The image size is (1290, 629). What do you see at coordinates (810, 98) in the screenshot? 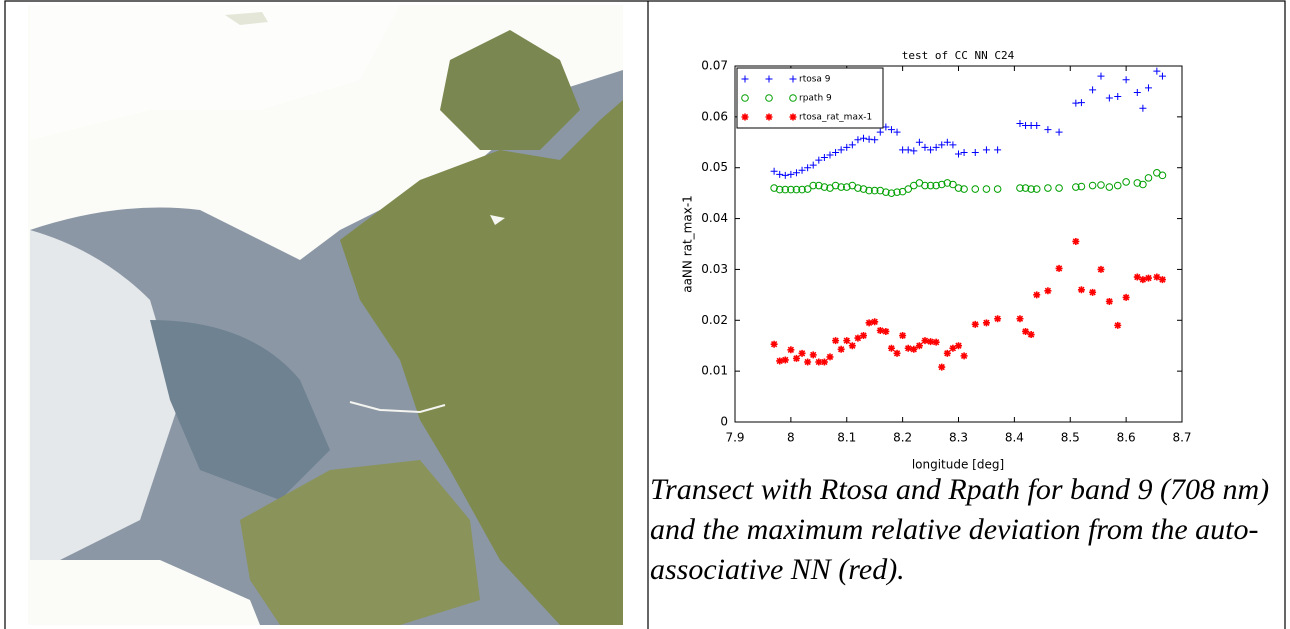
I see `legend-box` at bounding box center [810, 98].